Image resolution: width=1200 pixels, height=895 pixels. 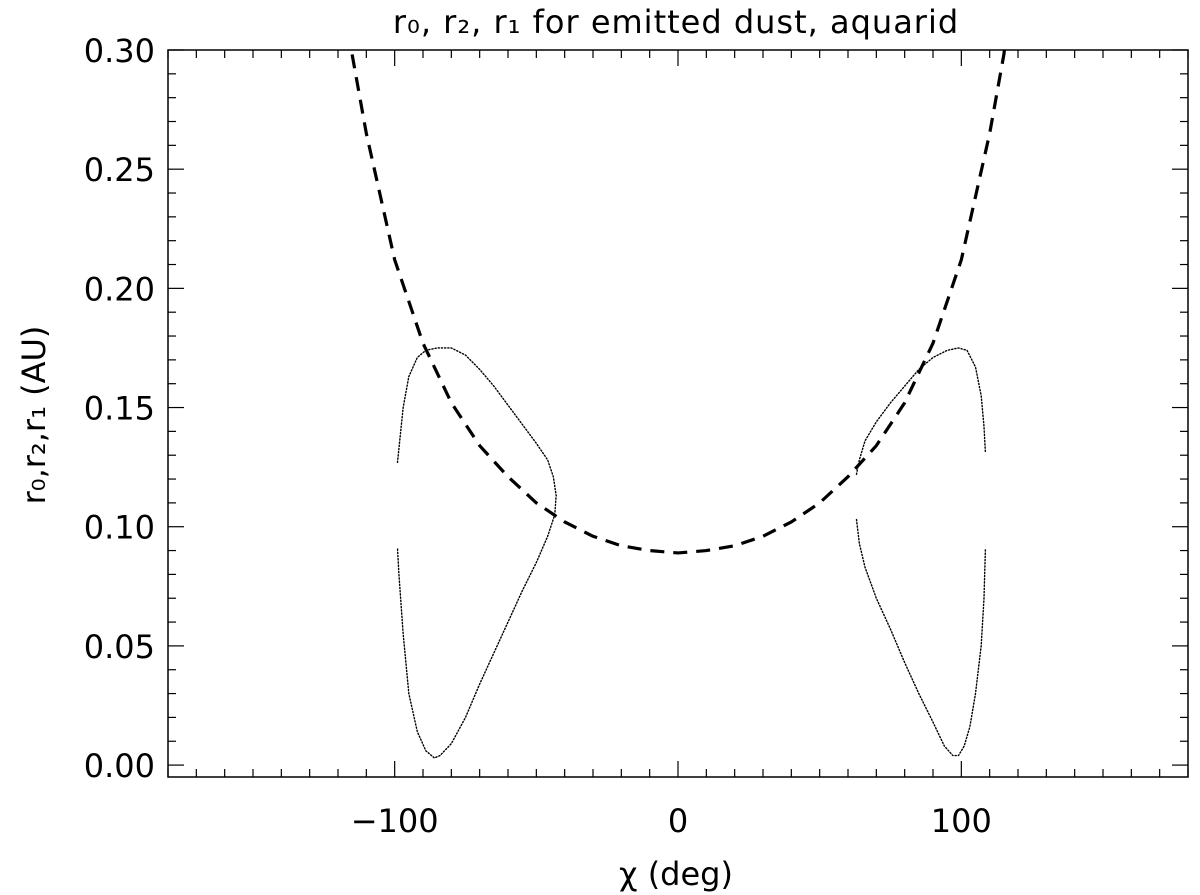 I want to click on x-axis-tick-labels: −100 0 100, so click(x=671, y=821).